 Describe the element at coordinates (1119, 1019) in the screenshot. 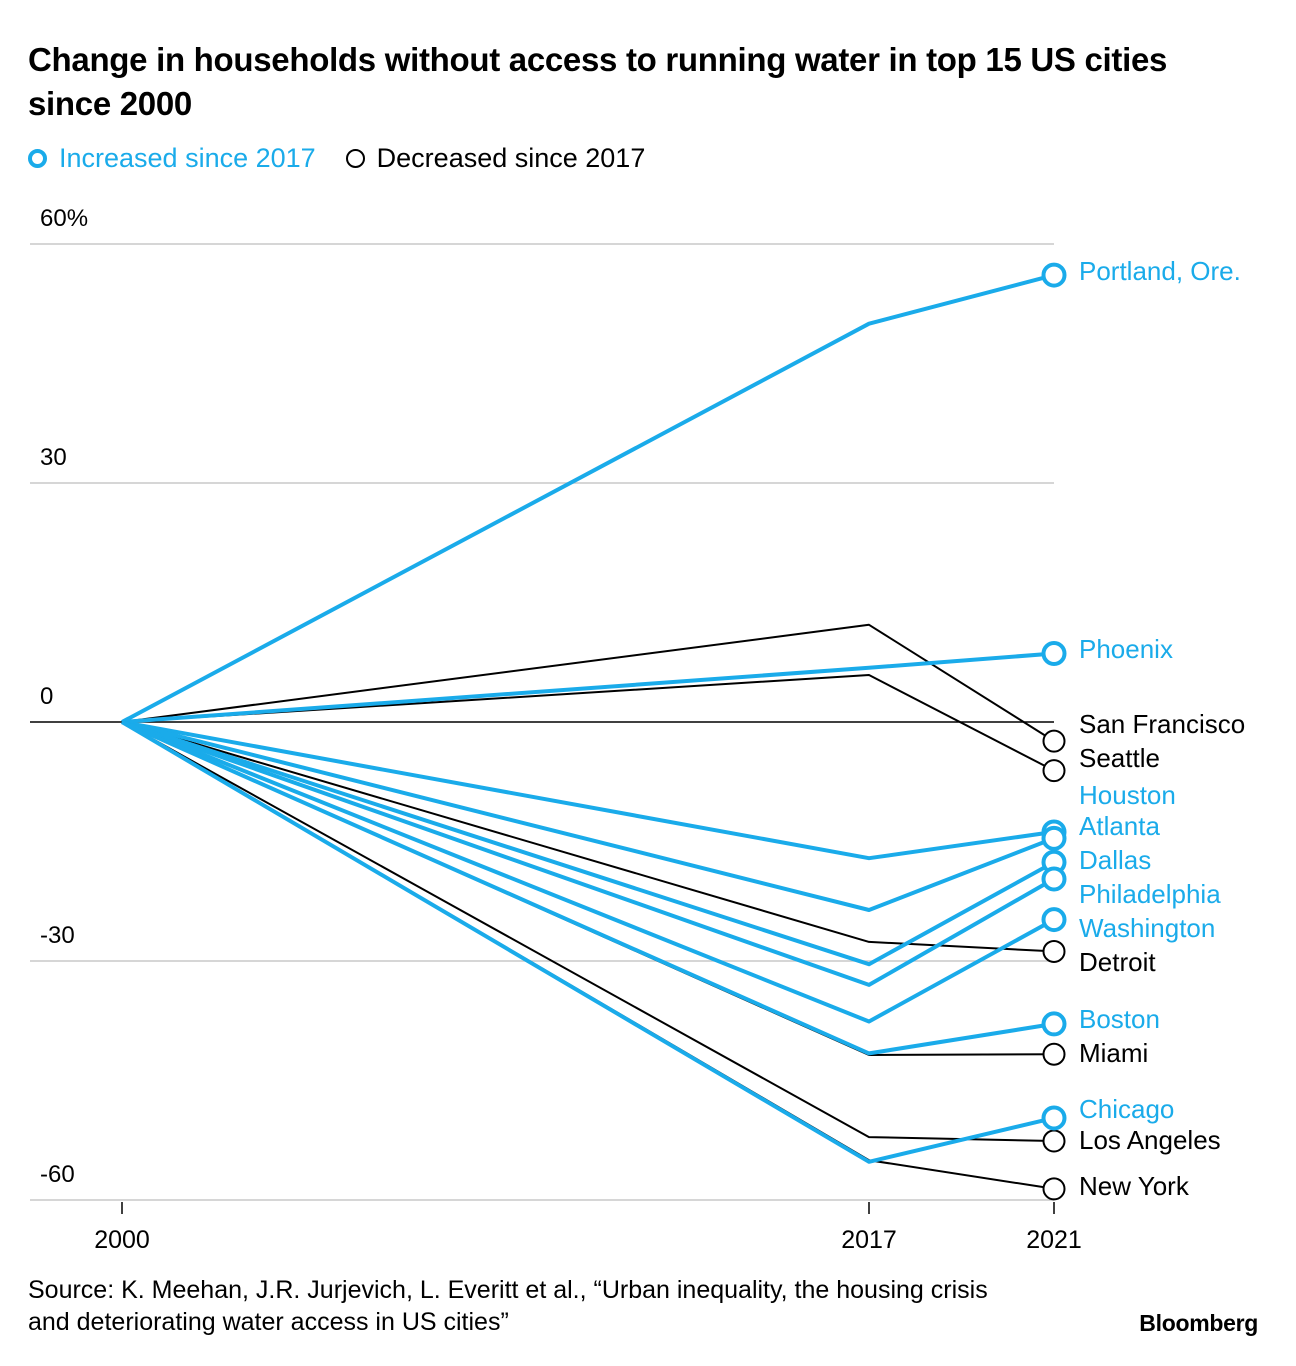

I see `series-label-boston: Boston` at that location.